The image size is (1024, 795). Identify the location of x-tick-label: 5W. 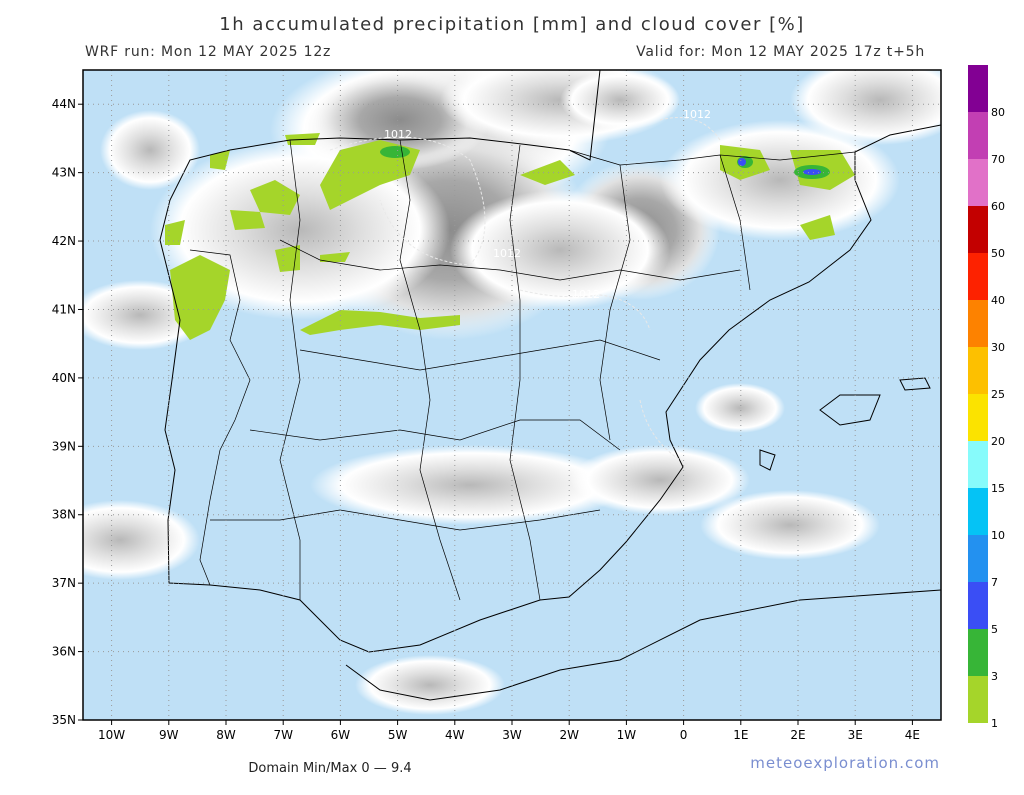
(398, 735).